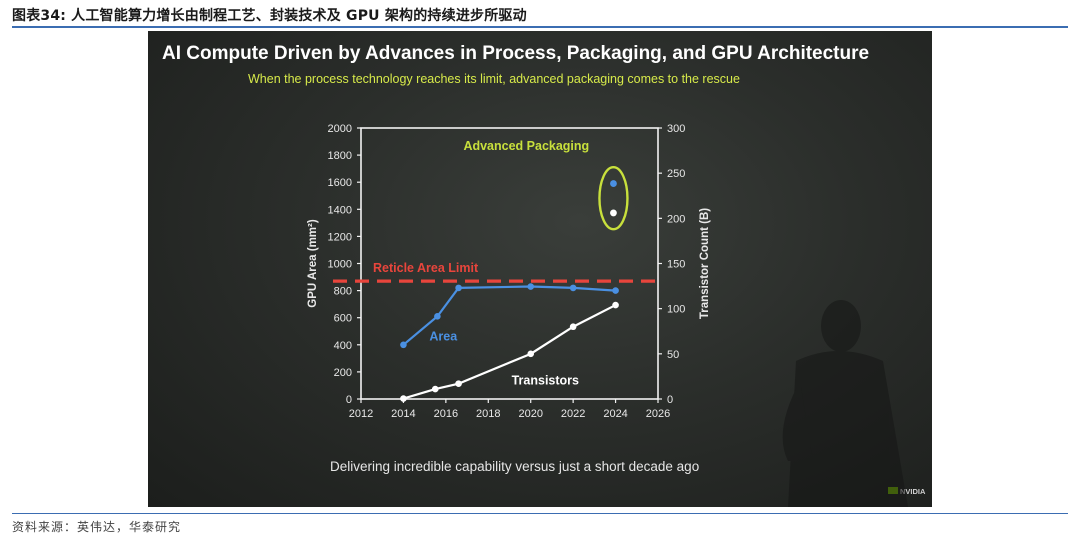  What do you see at coordinates (361, 414) in the screenshot?
I see `x-tick-label: 2012` at bounding box center [361, 414].